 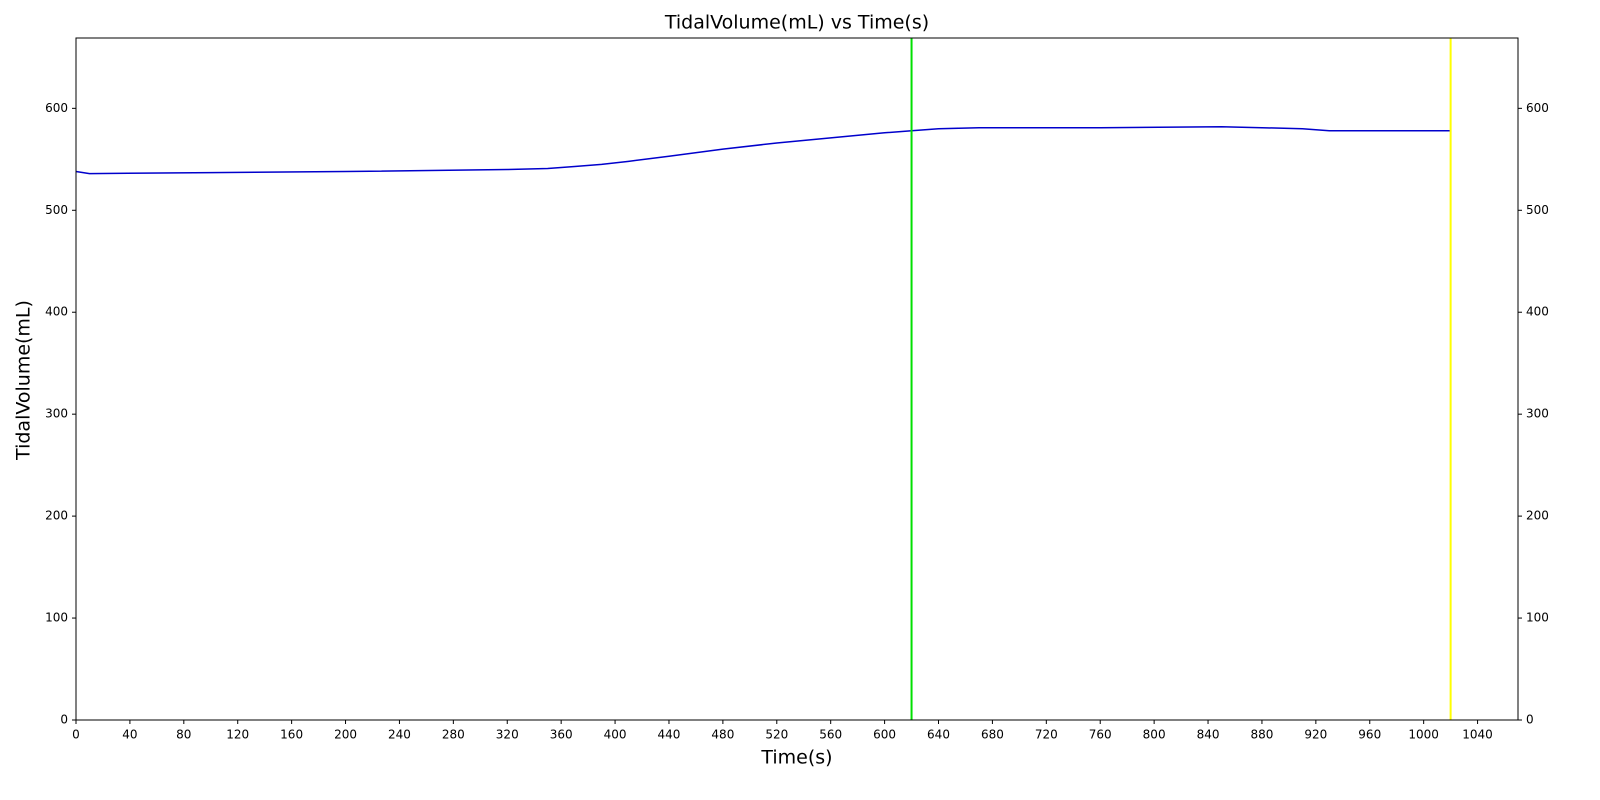 What do you see at coordinates (56, 618) in the screenshot?
I see `y-tick-label: 100` at bounding box center [56, 618].